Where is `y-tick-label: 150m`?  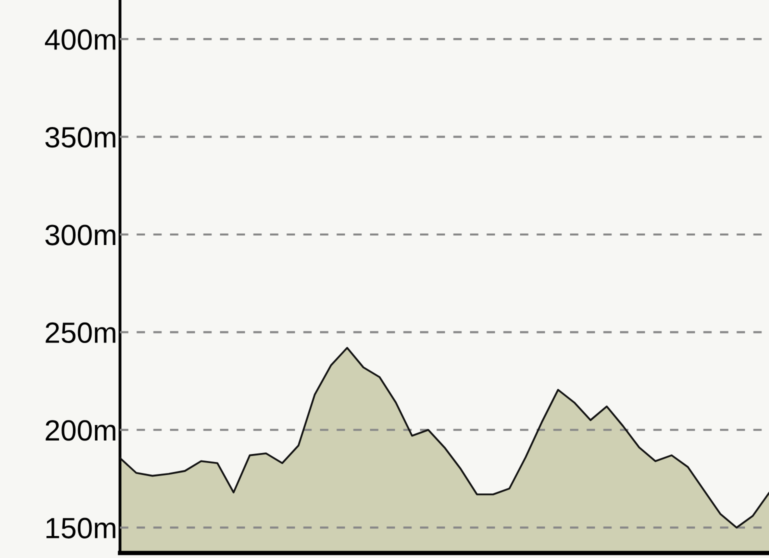 y-tick-label: 150m is located at coordinates (81, 528).